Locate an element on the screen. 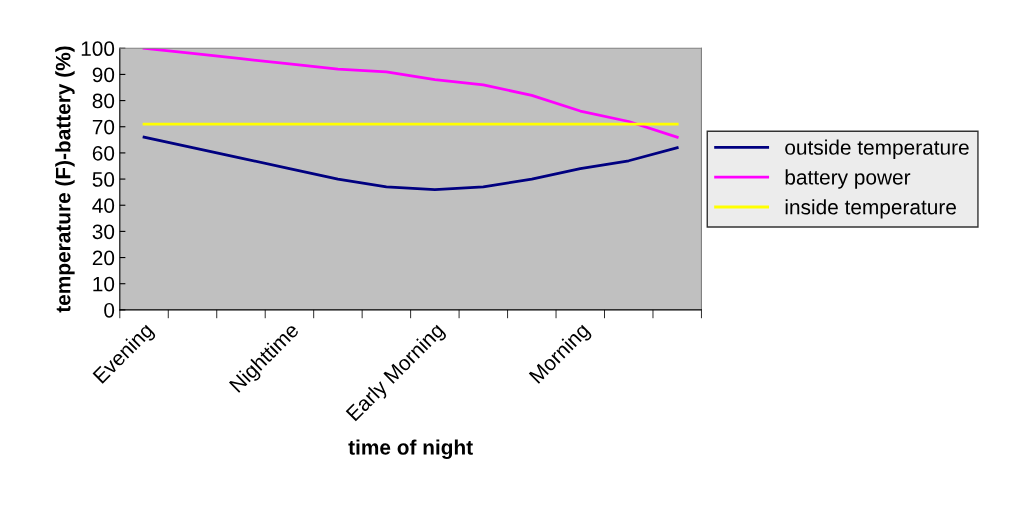  y-tick-label: 70 is located at coordinates (103, 127).